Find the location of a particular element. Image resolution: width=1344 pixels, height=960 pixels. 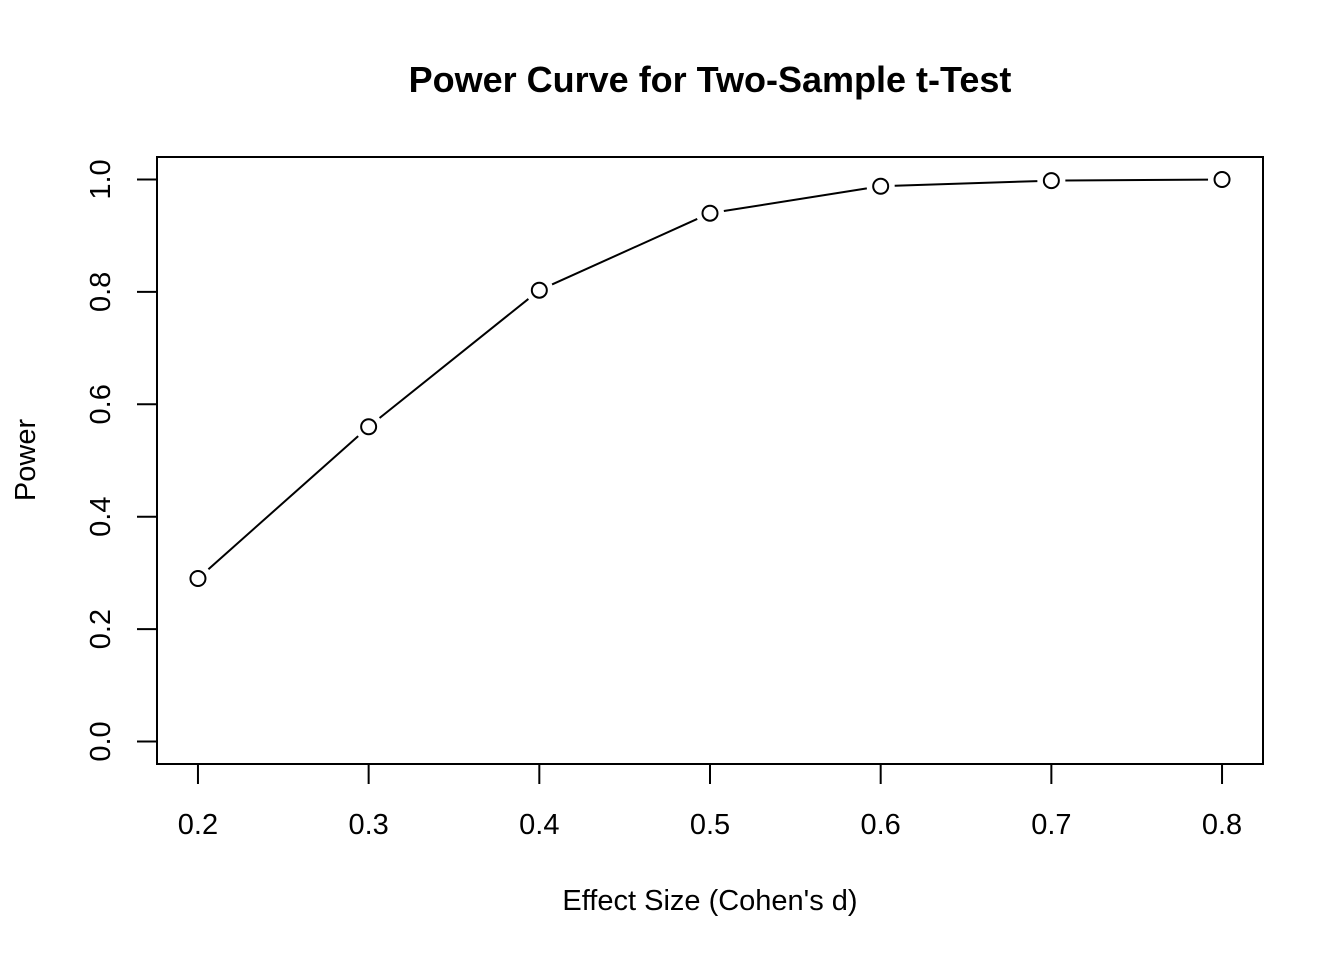

y-axis-label: Power is located at coordinates (26, 460).